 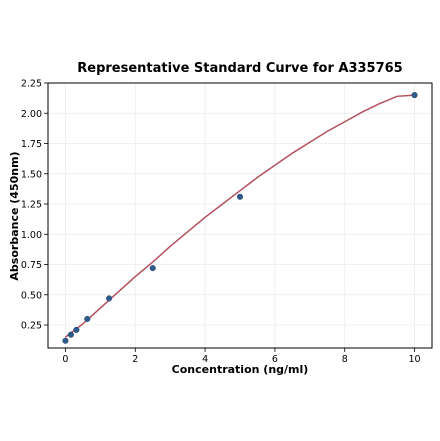 What do you see at coordinates (135, 359) in the screenshot?
I see `x-tick-label: 2` at bounding box center [135, 359].